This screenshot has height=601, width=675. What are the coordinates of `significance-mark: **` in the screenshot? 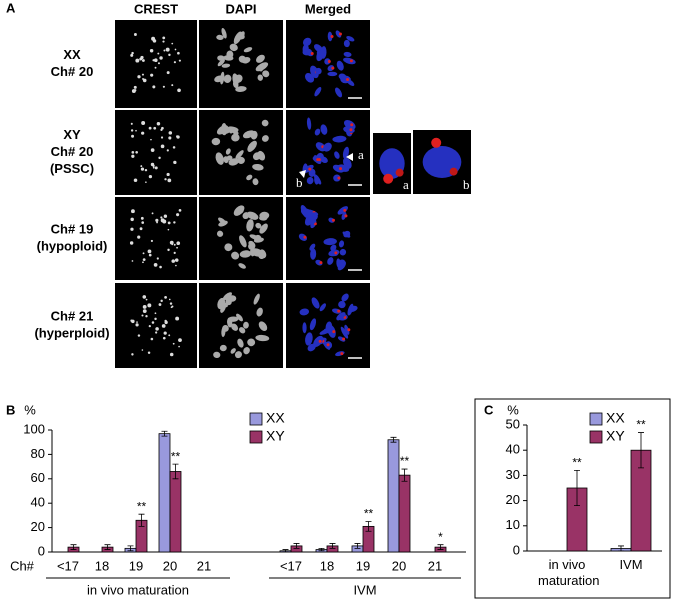 It's located at (369, 514).